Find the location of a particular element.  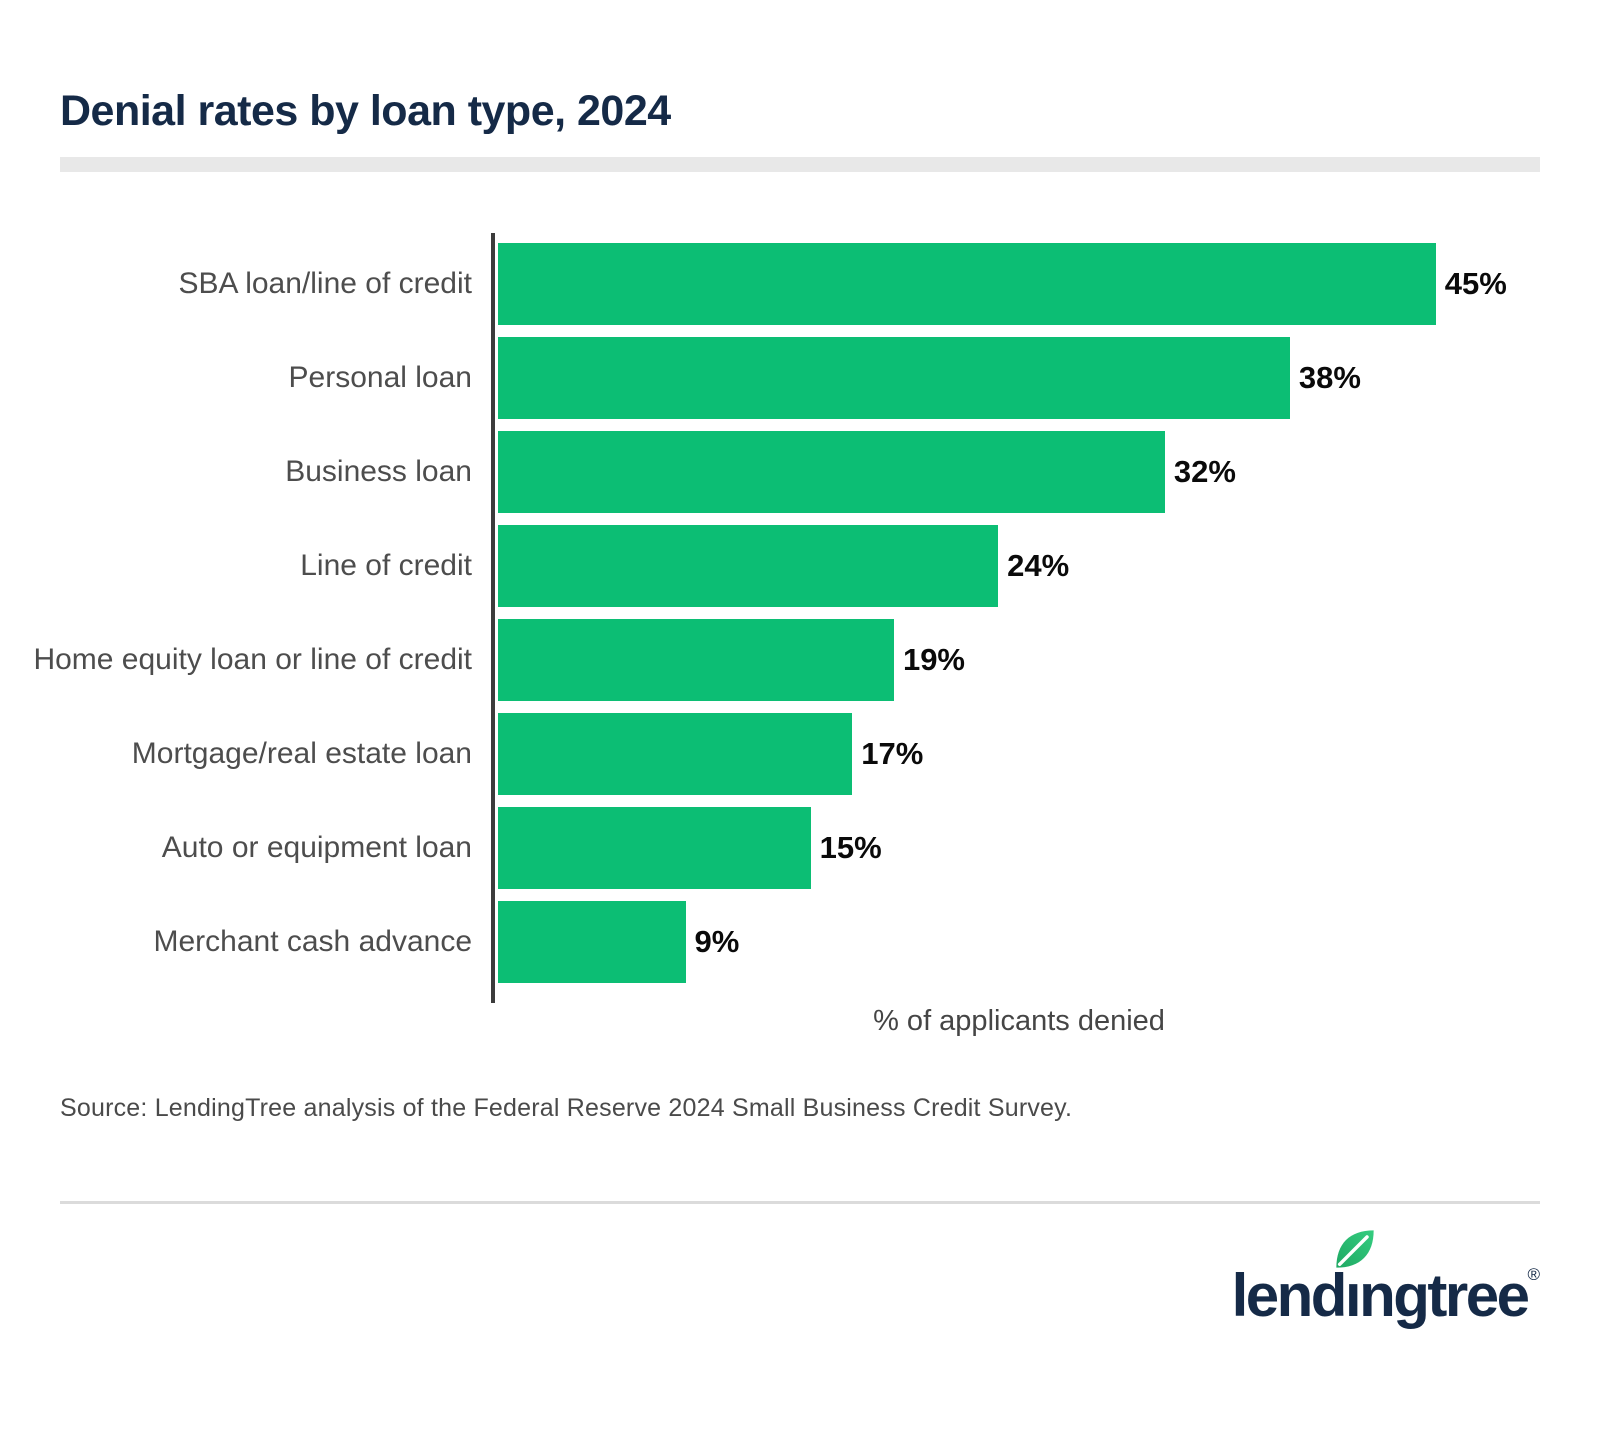

category-label: Personal loan is located at coordinates (380, 378).